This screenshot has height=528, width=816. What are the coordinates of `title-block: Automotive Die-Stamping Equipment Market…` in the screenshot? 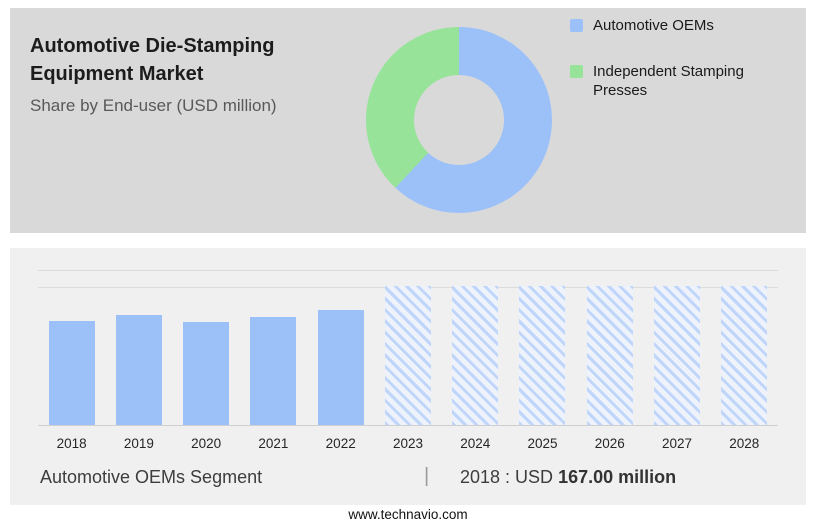 It's located at (182, 74).